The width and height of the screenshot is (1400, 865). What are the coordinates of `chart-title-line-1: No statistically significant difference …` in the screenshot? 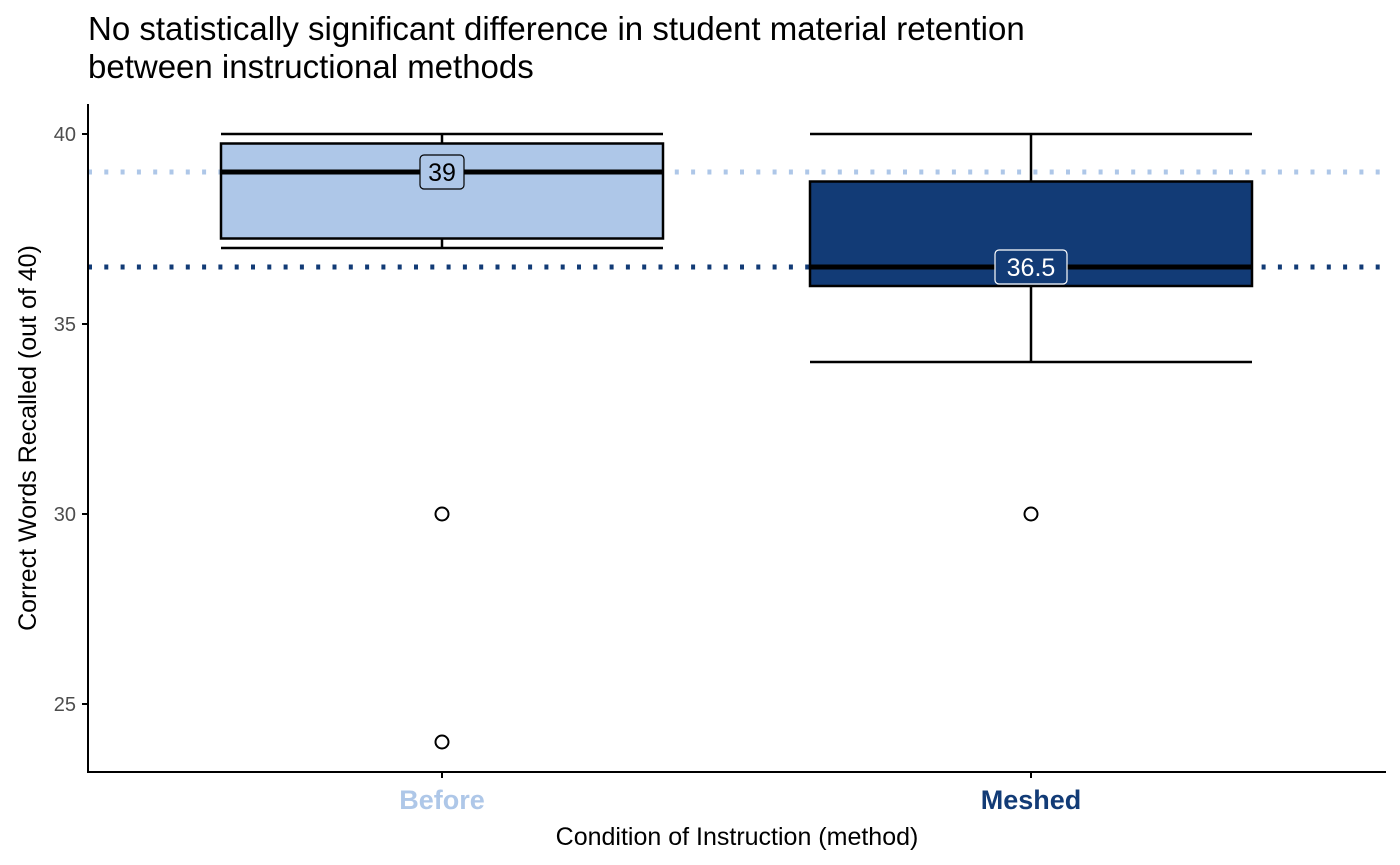 It's located at (556, 28).